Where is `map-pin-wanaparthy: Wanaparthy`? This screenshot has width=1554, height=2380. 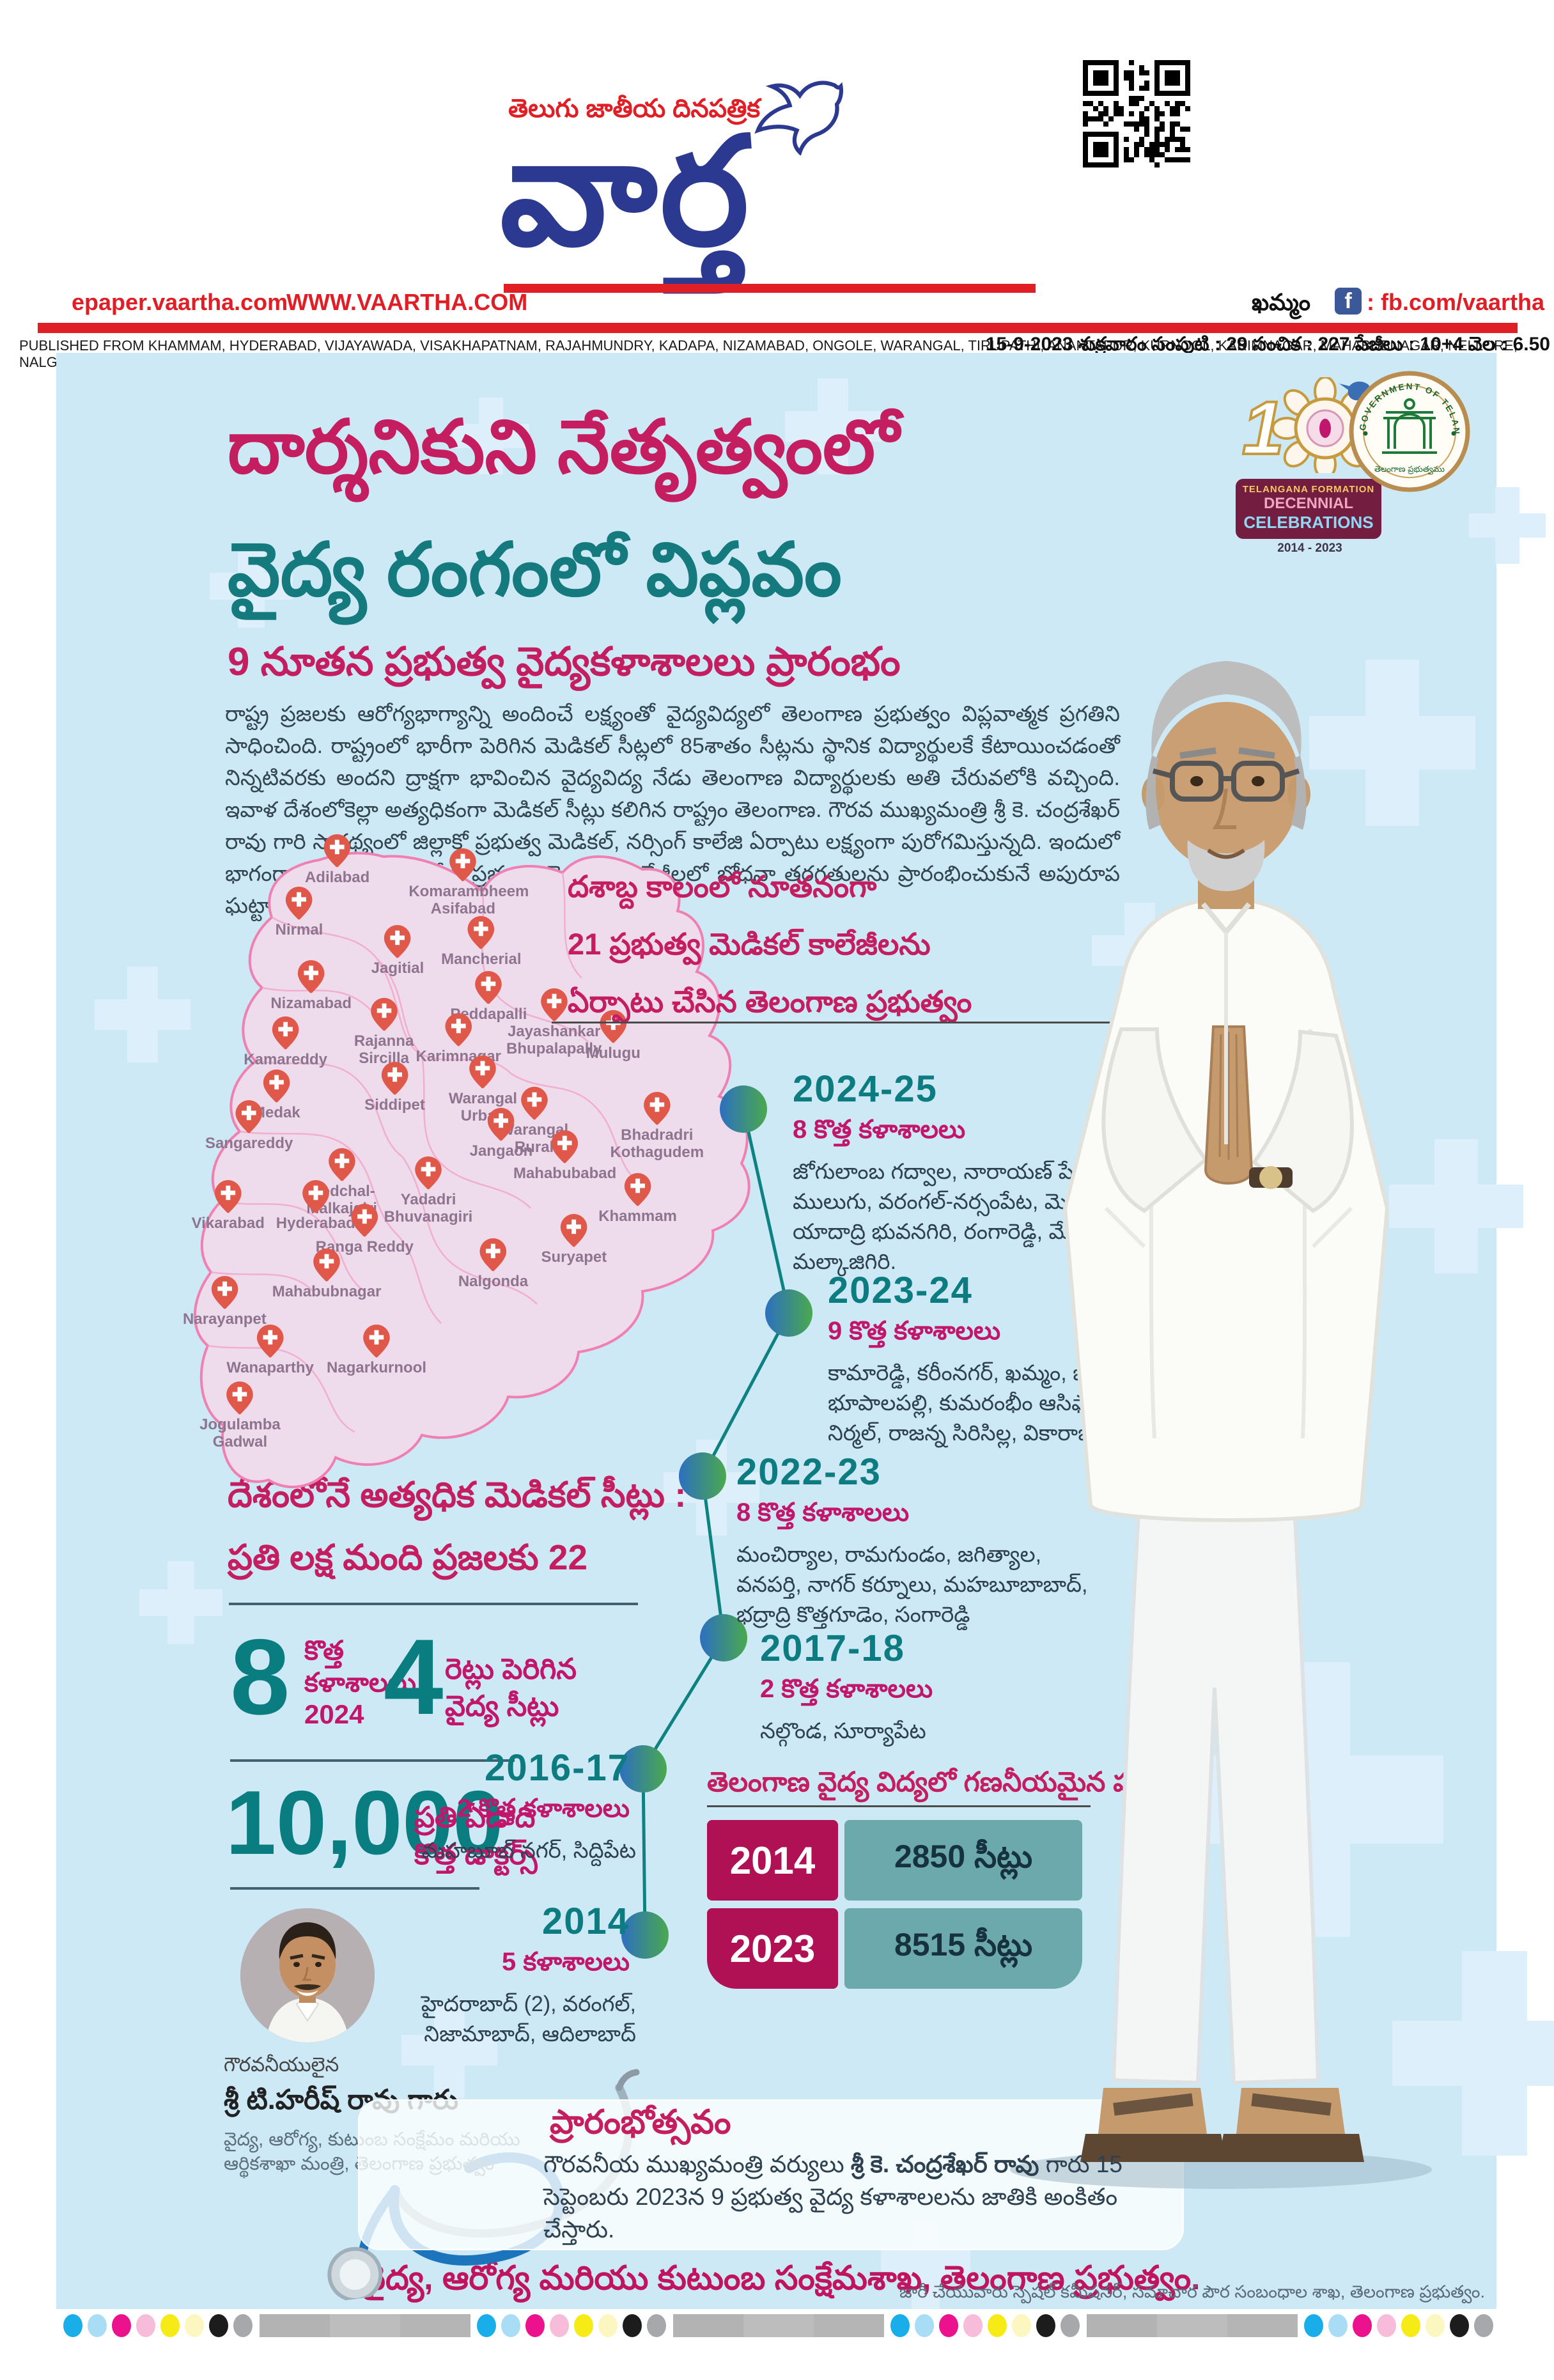
map-pin-wanaparthy: Wanaparthy is located at coordinates (270, 1351).